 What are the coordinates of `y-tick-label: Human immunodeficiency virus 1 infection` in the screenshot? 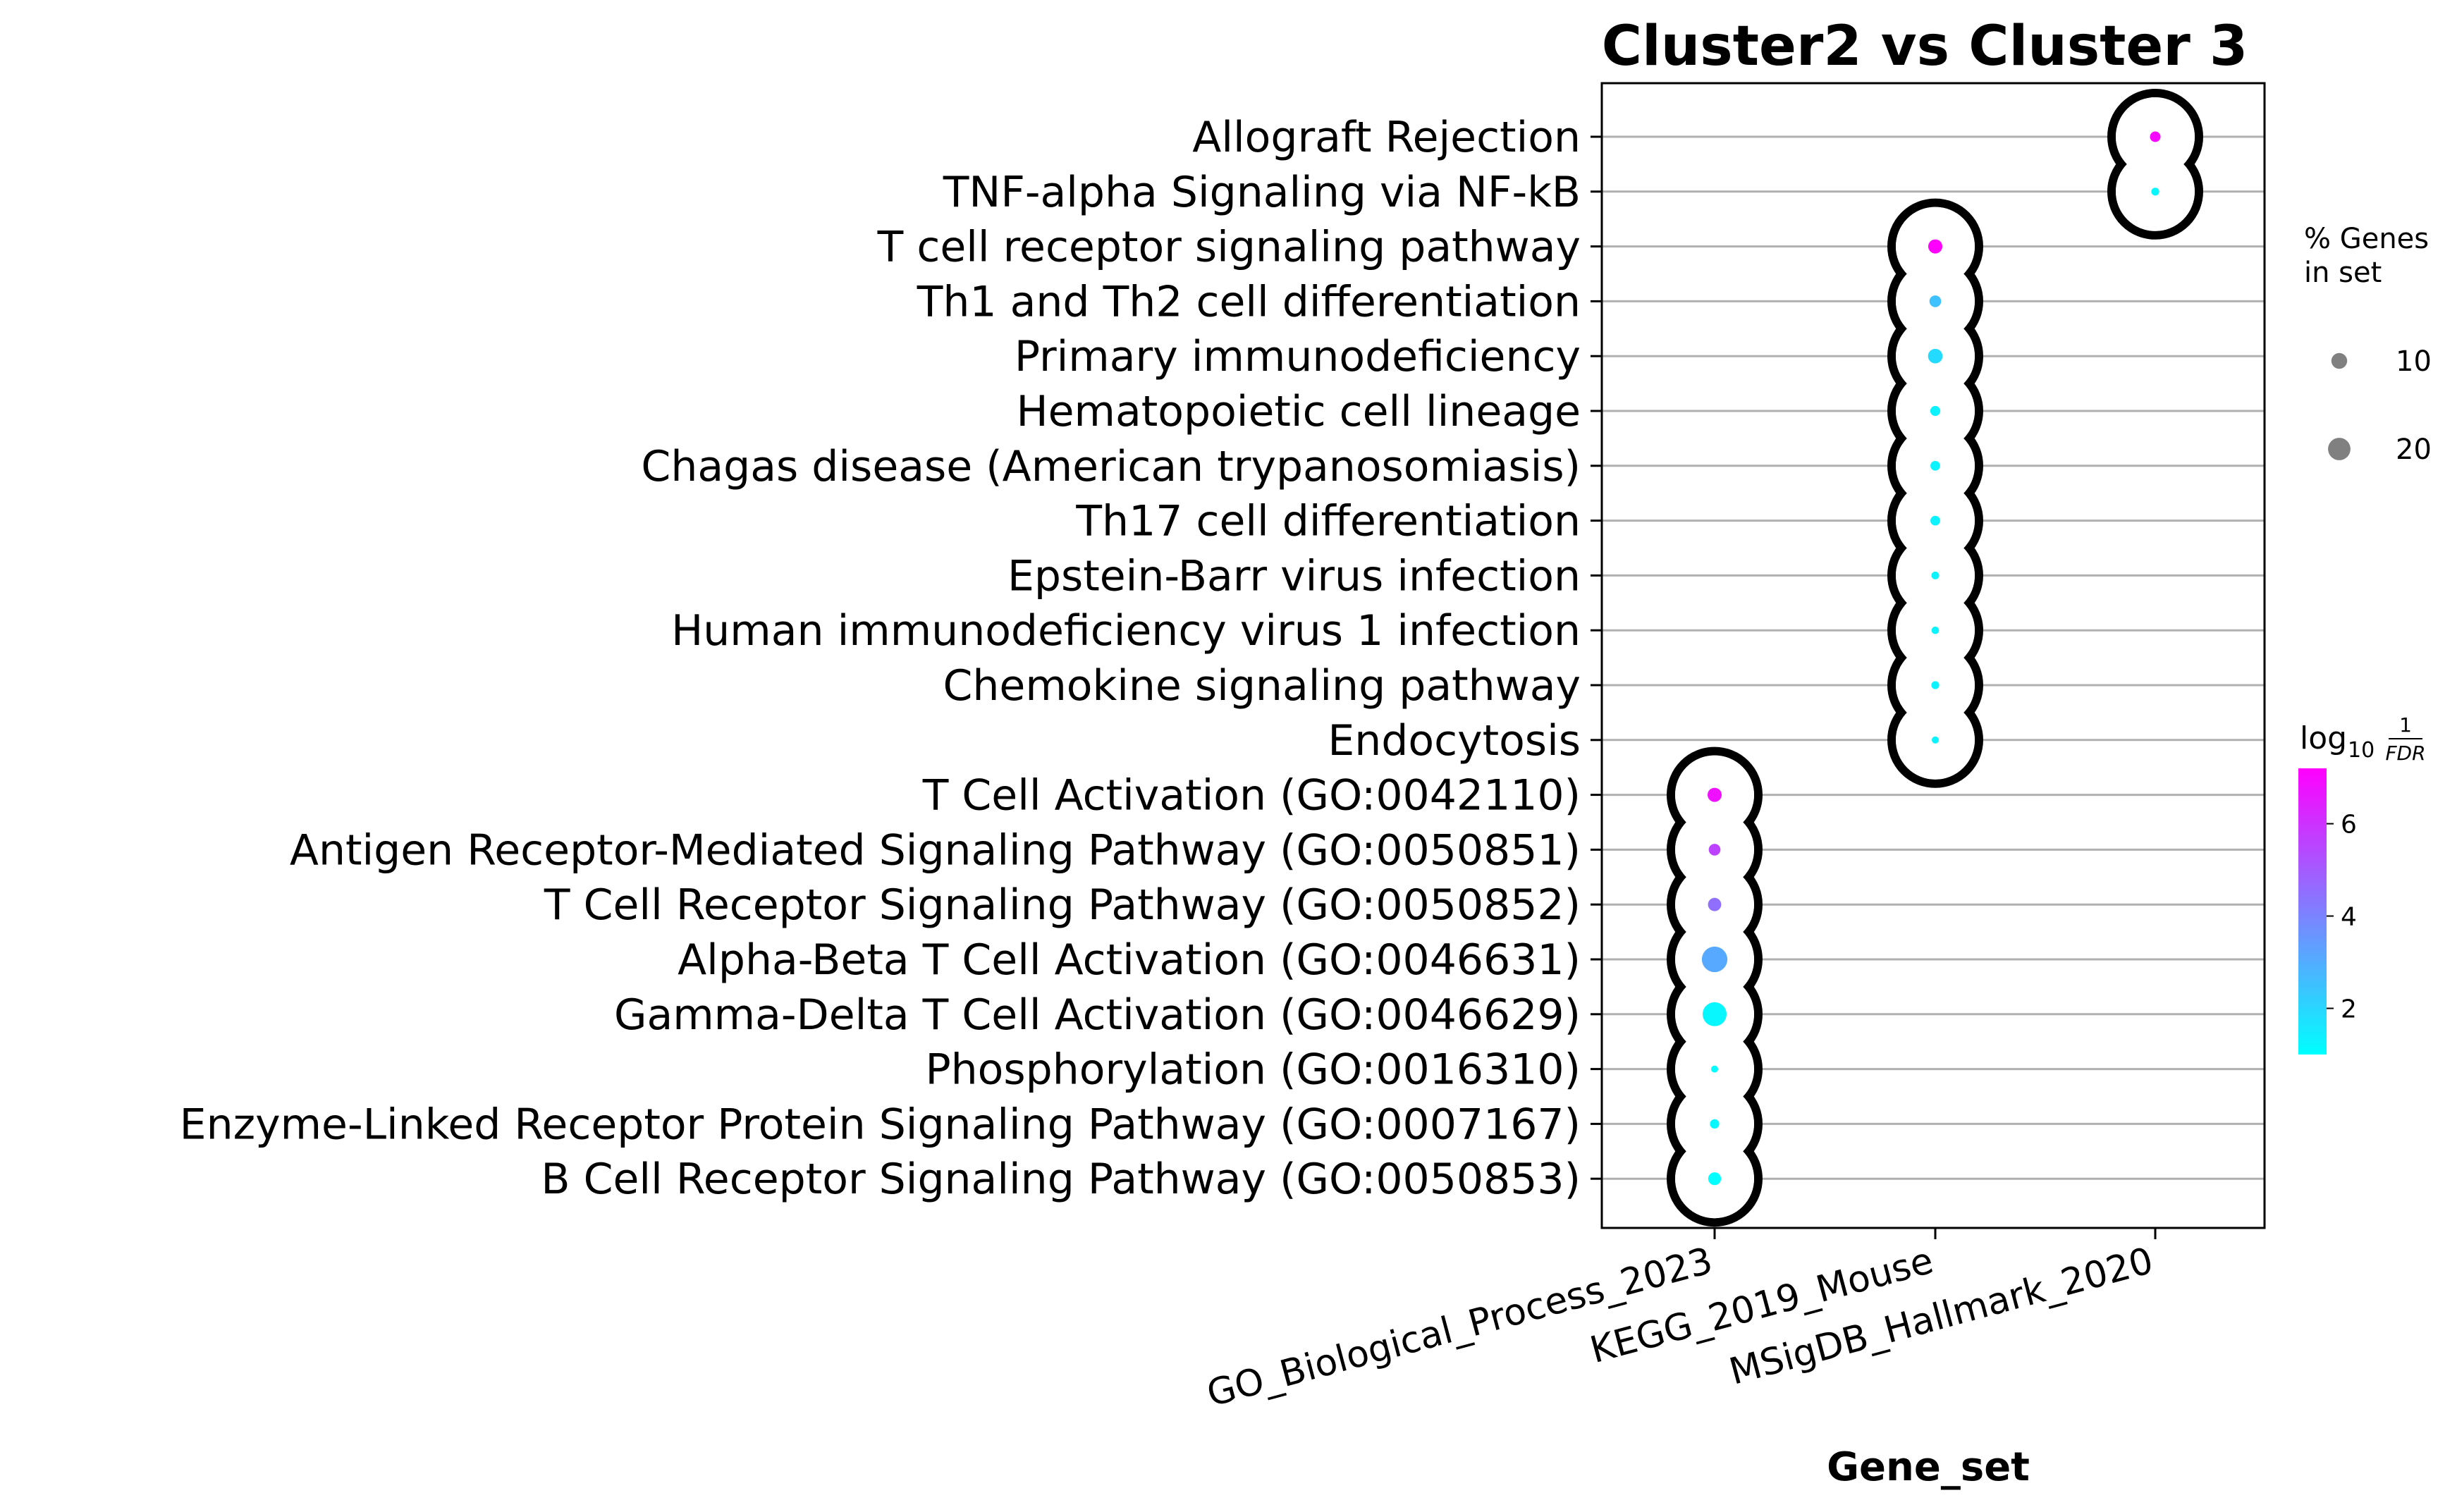 It's located at (1126, 631).